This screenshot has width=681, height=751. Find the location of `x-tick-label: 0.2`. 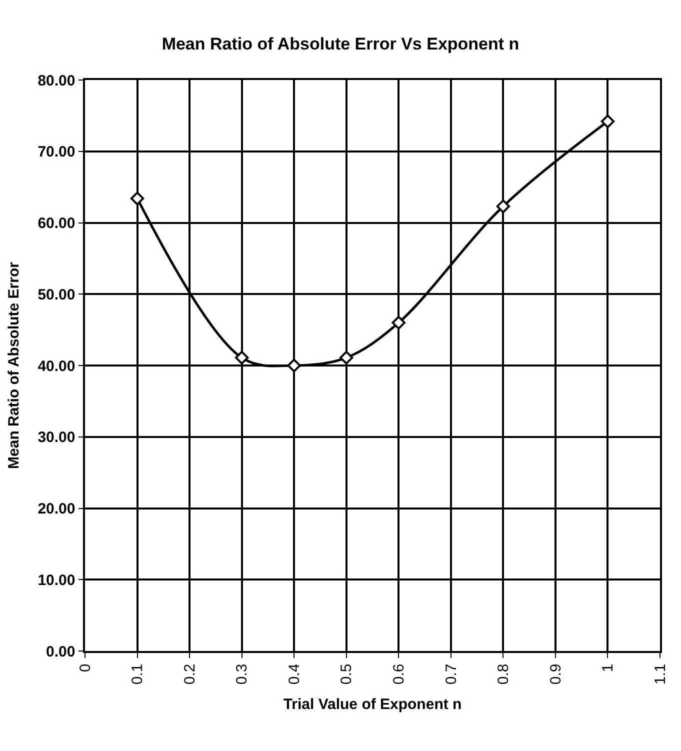

x-tick-label: 0.2 is located at coordinates (189, 674).